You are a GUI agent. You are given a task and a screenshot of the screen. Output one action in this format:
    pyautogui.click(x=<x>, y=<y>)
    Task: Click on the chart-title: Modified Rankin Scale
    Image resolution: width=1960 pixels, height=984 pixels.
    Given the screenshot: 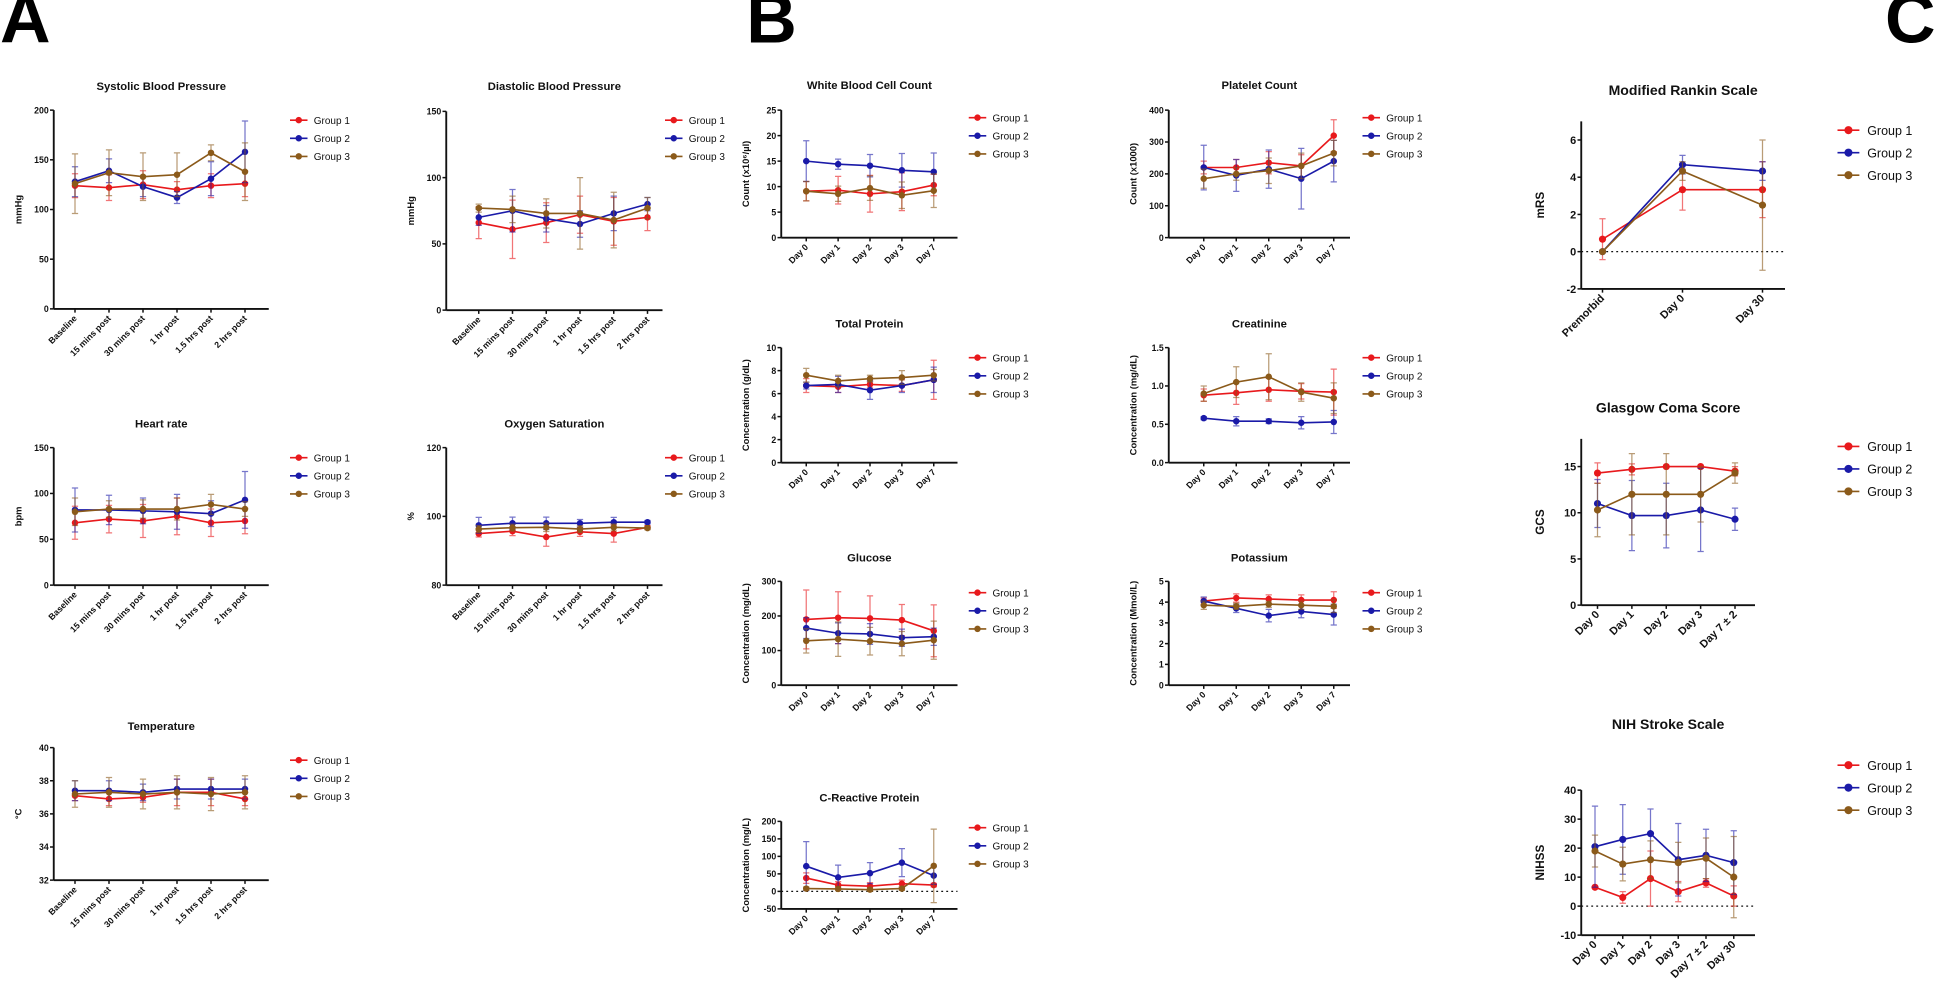 What is the action you would take?
    pyautogui.click(x=1683, y=90)
    